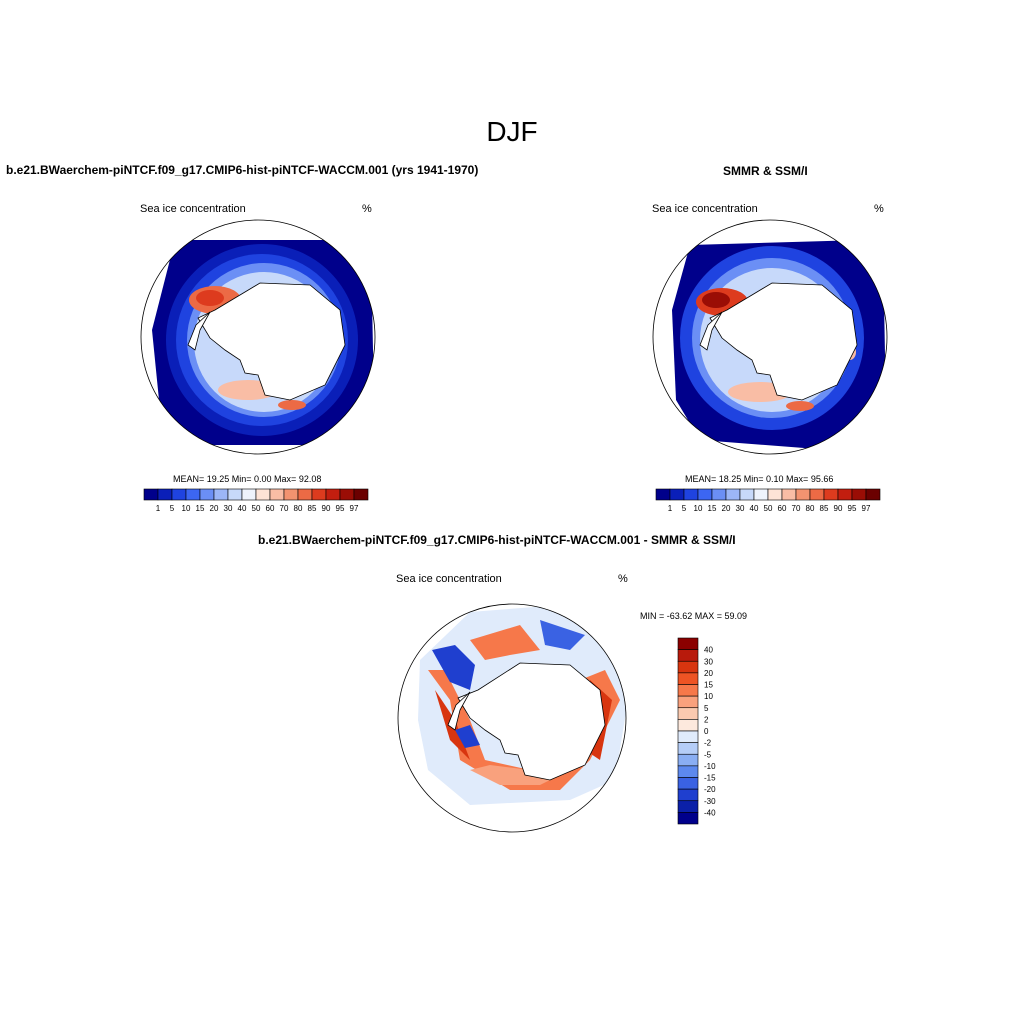 This screenshot has width=1024, height=1024. Describe the element at coordinates (708, 650) in the screenshot. I see `diff-colorbar-tick-label: 40` at that location.